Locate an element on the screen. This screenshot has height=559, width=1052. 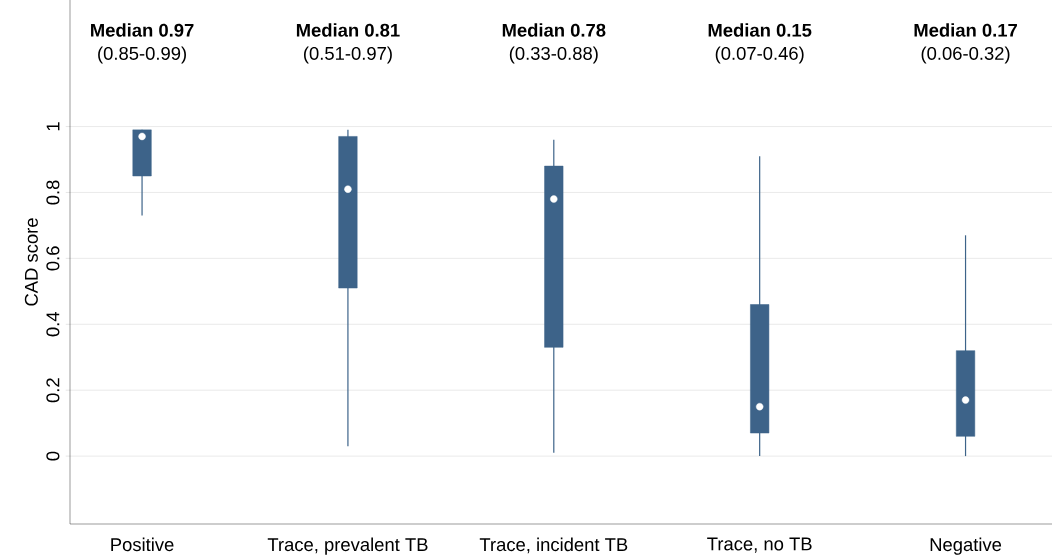
y-axis-title: CAD score is located at coordinates (31, 262).